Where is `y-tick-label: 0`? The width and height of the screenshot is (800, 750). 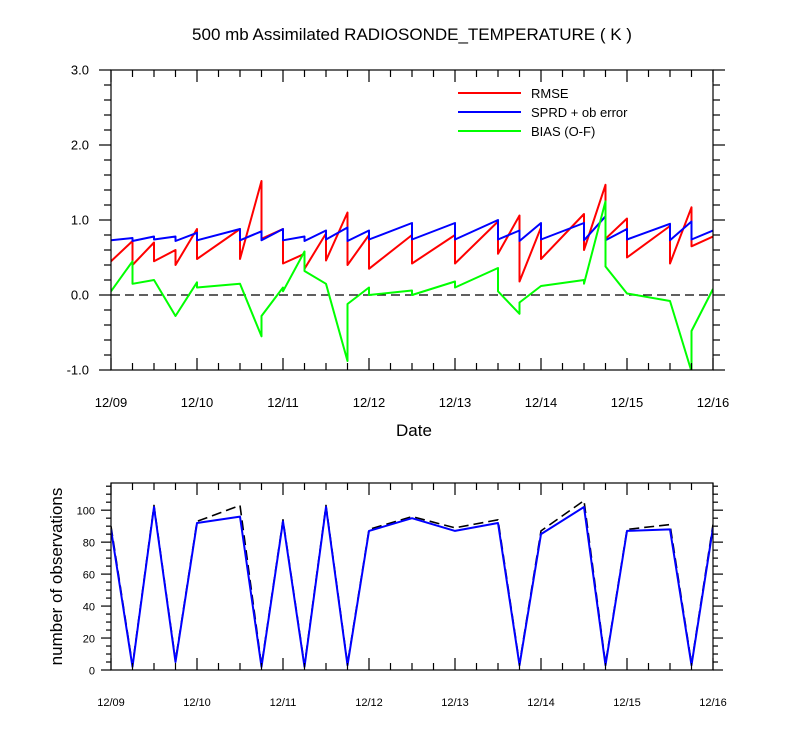
y-tick-label: 0 is located at coordinates (92, 672).